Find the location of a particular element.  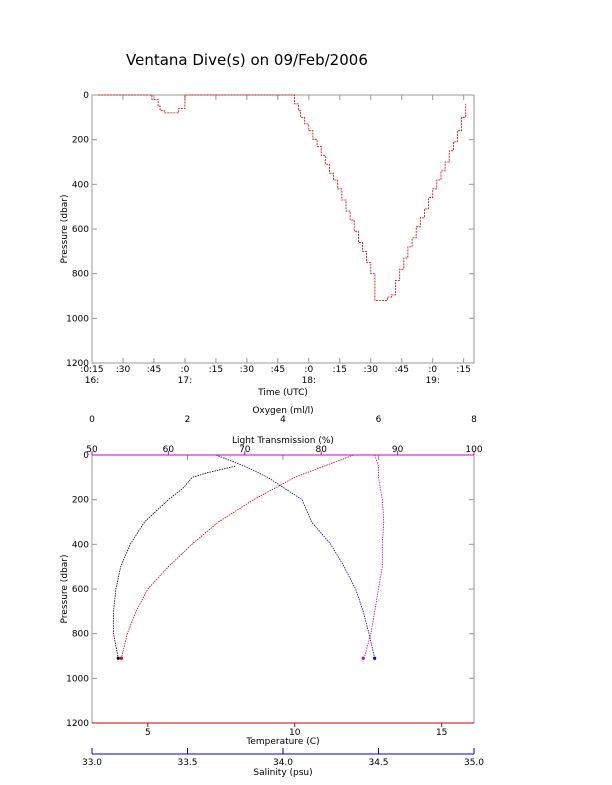

oxygen-tick-label: 6 is located at coordinates (379, 420).